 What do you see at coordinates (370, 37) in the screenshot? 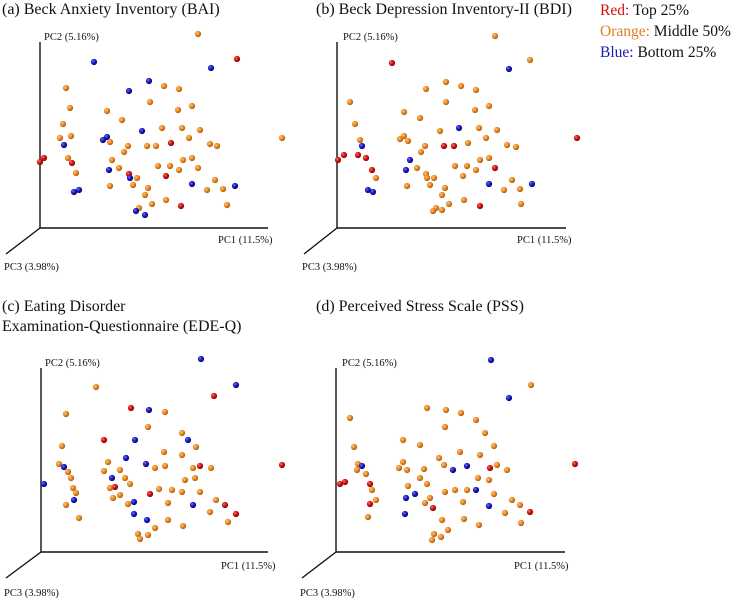
I see `panel-b-pc2-label: PC2 (5.16%)` at bounding box center [370, 37].